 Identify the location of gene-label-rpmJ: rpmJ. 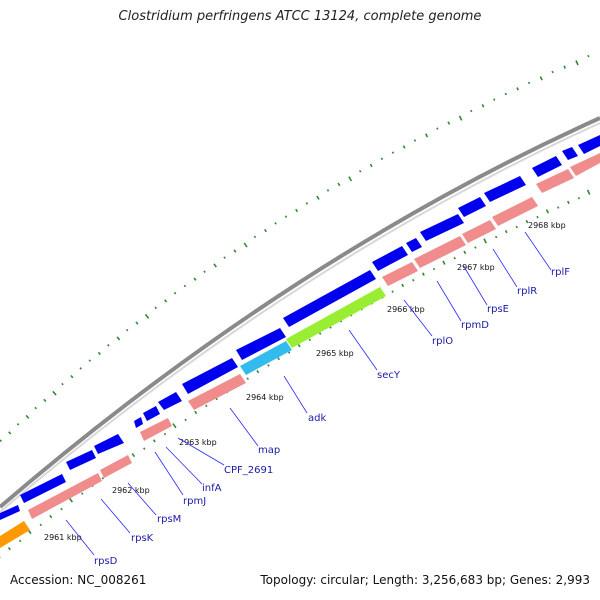
(194, 501).